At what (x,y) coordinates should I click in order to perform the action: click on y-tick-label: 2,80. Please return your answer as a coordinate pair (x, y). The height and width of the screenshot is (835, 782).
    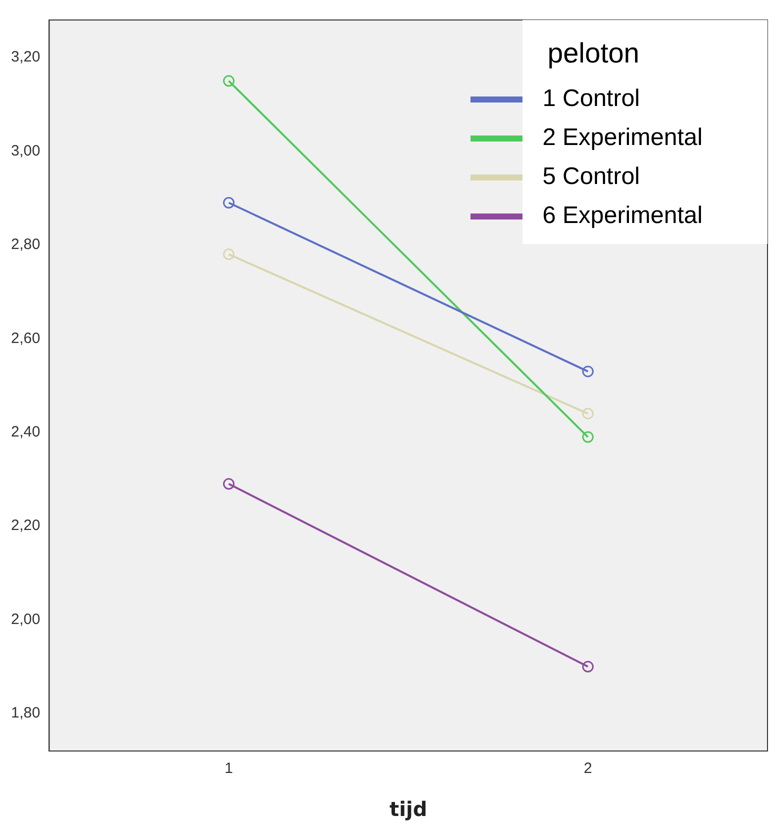
    Looking at the image, I should click on (25, 245).